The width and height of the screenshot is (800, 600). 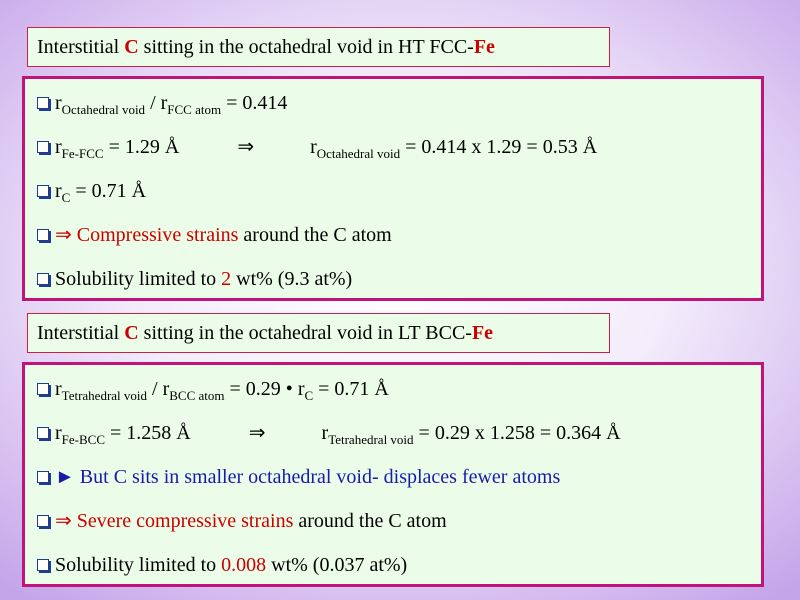 I want to click on bullet-item: rC = 0.71 Å, so click(x=91, y=194).